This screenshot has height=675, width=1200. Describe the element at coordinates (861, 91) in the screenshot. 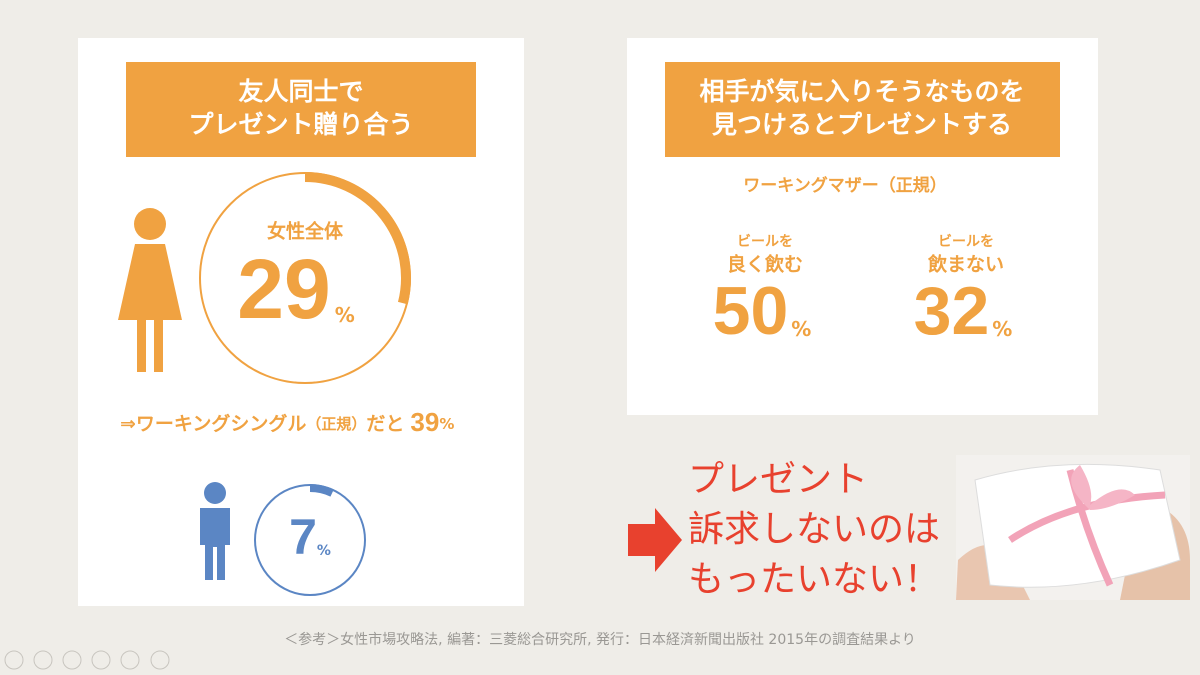

I see `header-line: 相手が気に入りそうなものを` at that location.